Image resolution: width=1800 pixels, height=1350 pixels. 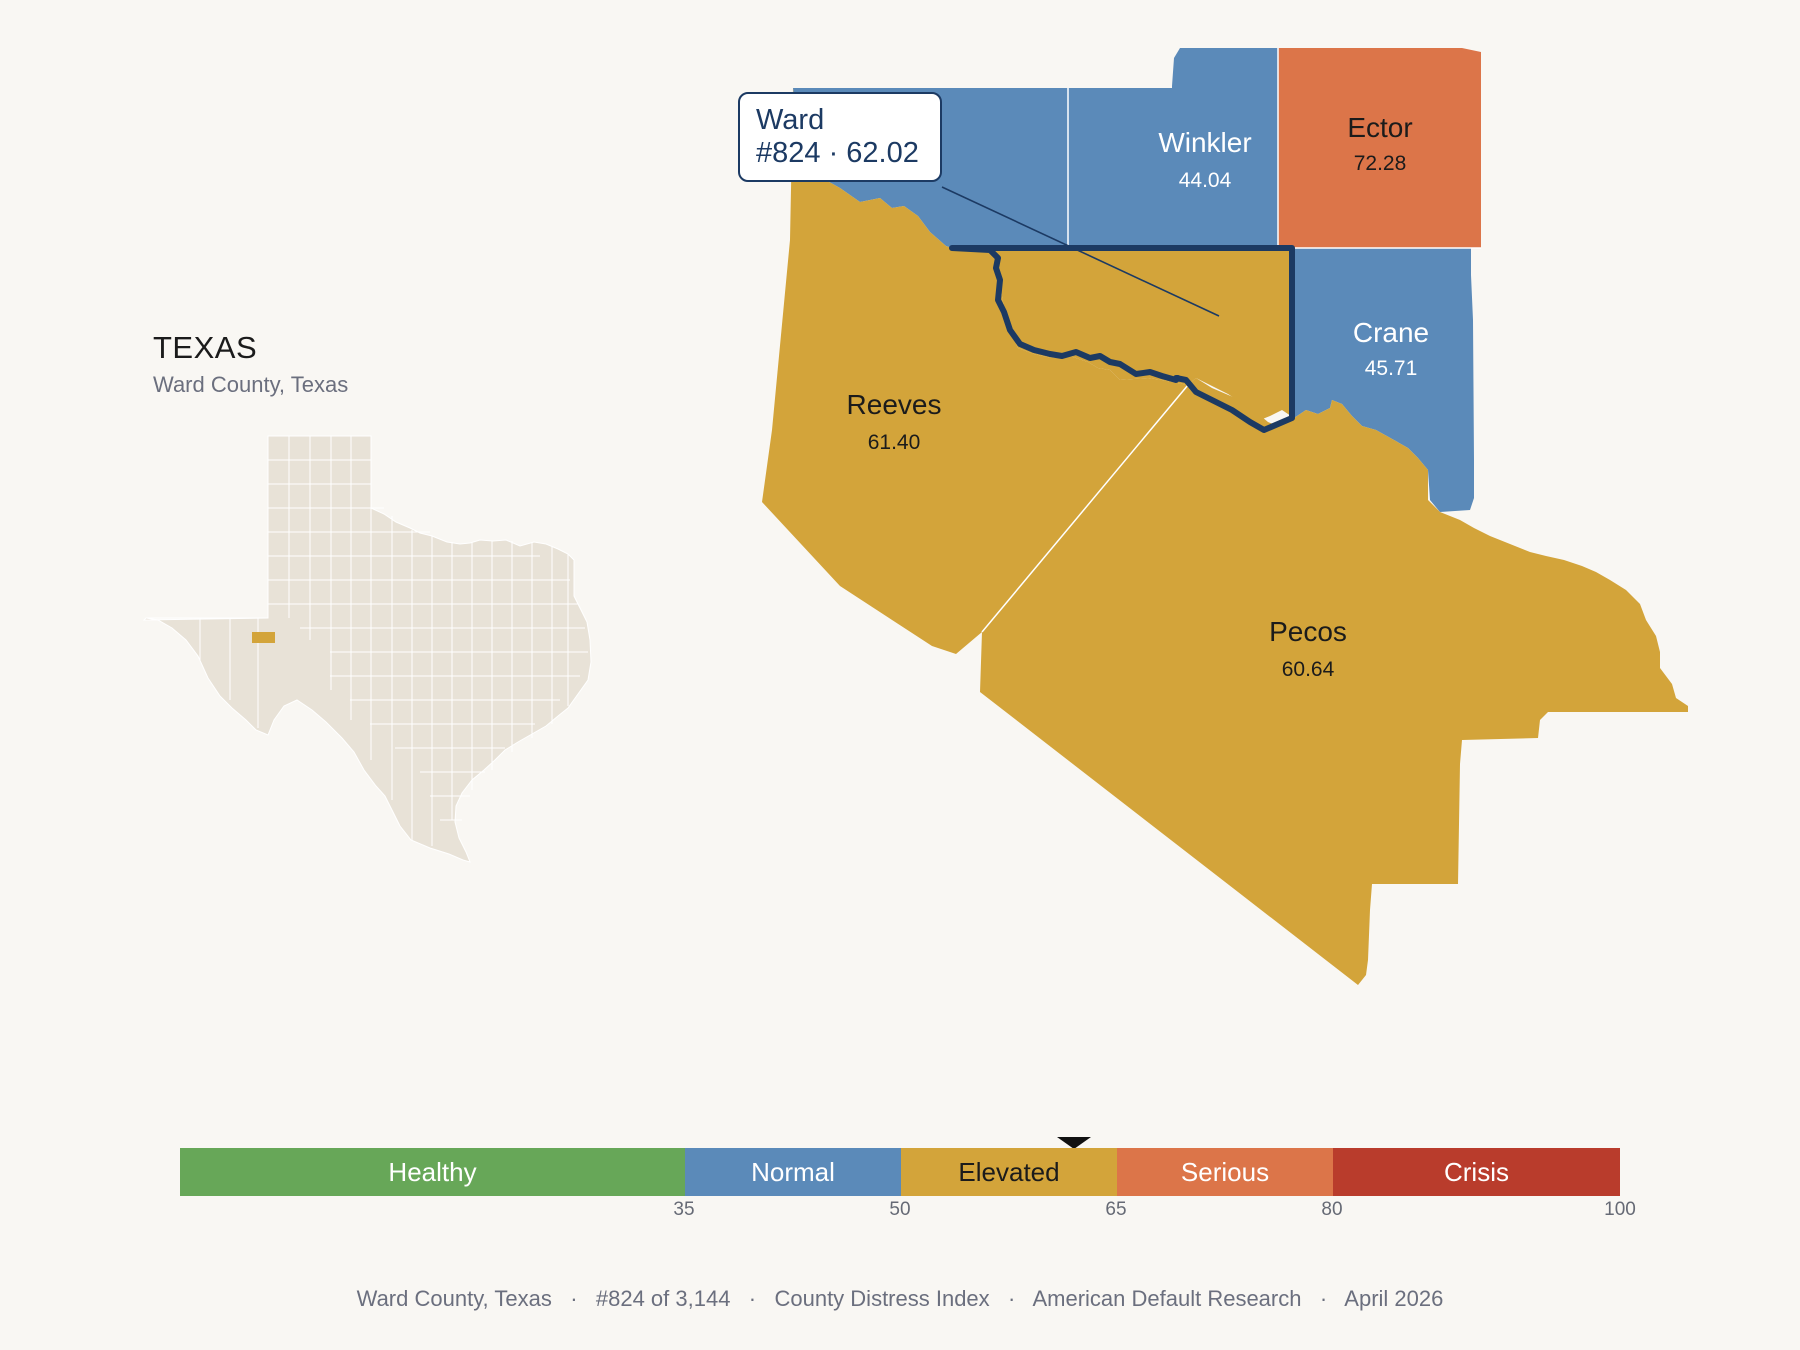 I want to click on scale-segment-elevated: Elevated, so click(x=1009, y=1172).